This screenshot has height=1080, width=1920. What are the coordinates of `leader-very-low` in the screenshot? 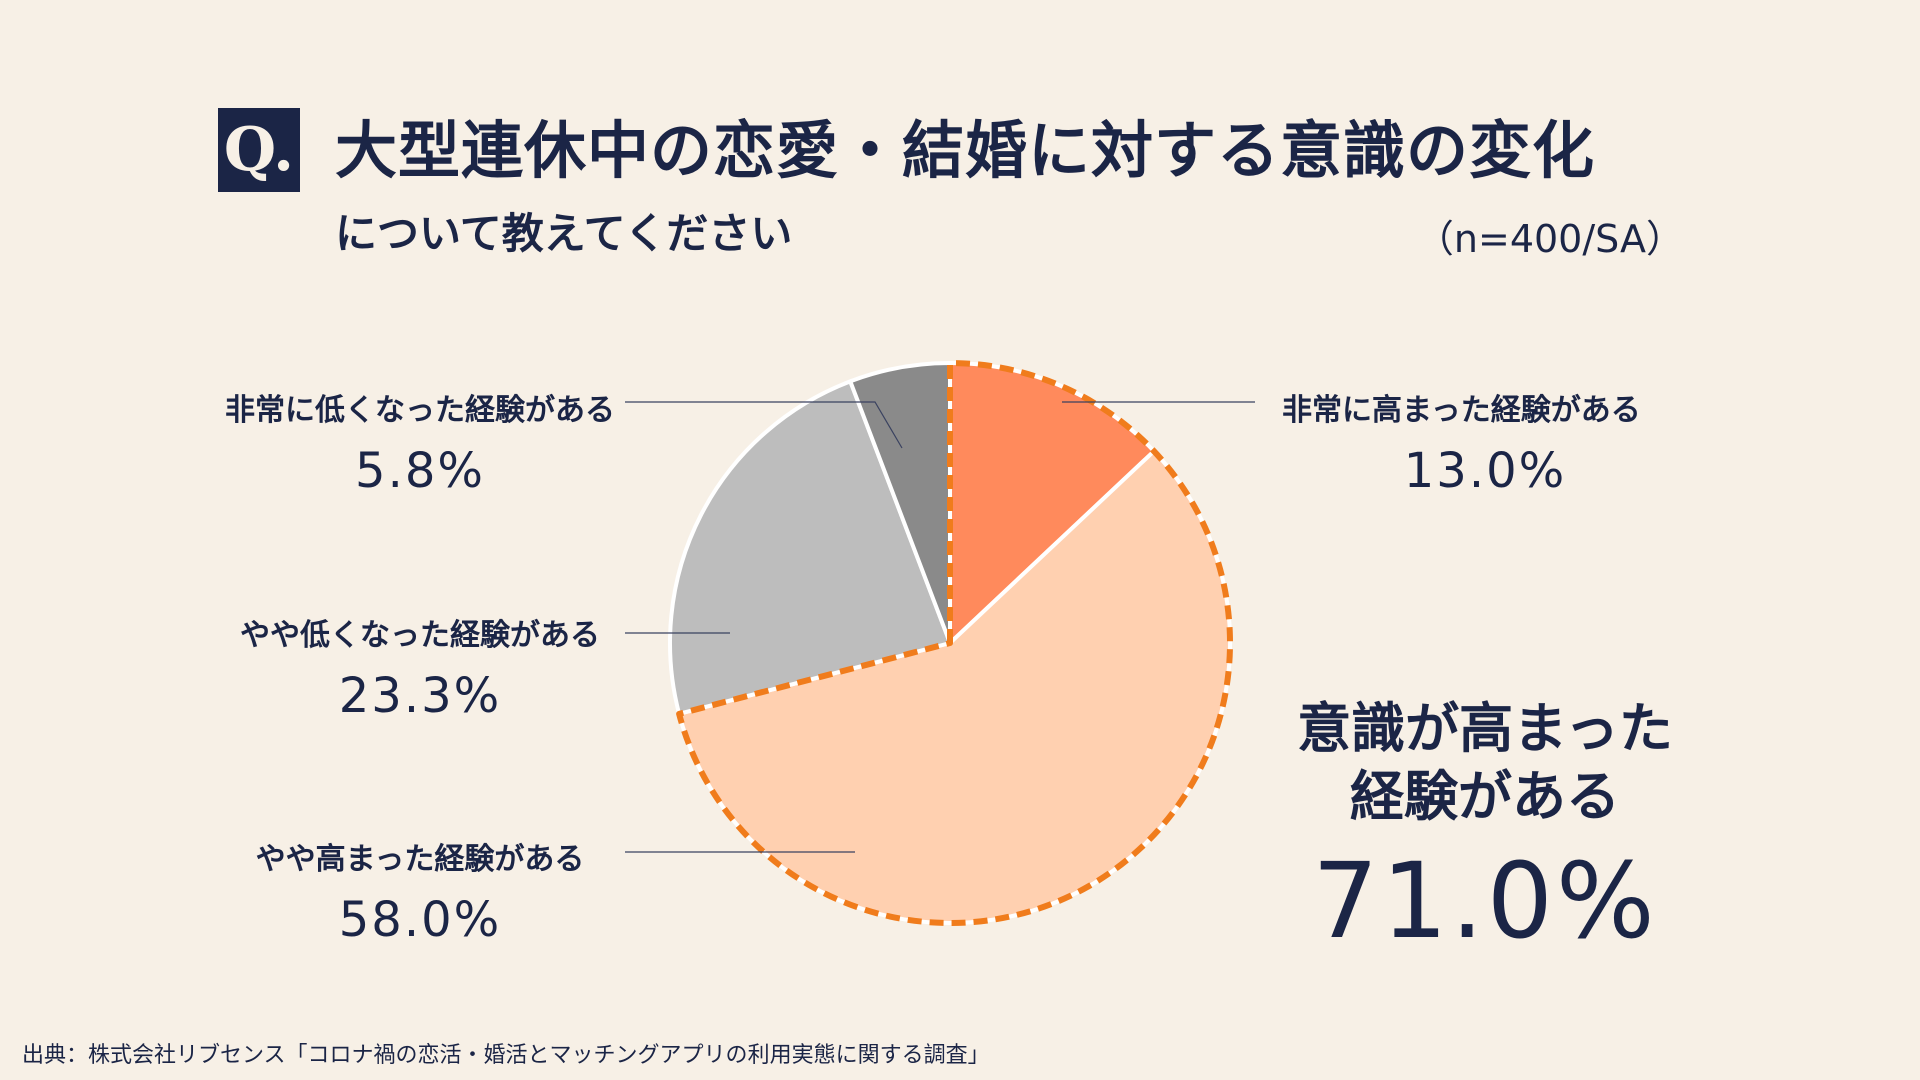 It's located at (764, 425).